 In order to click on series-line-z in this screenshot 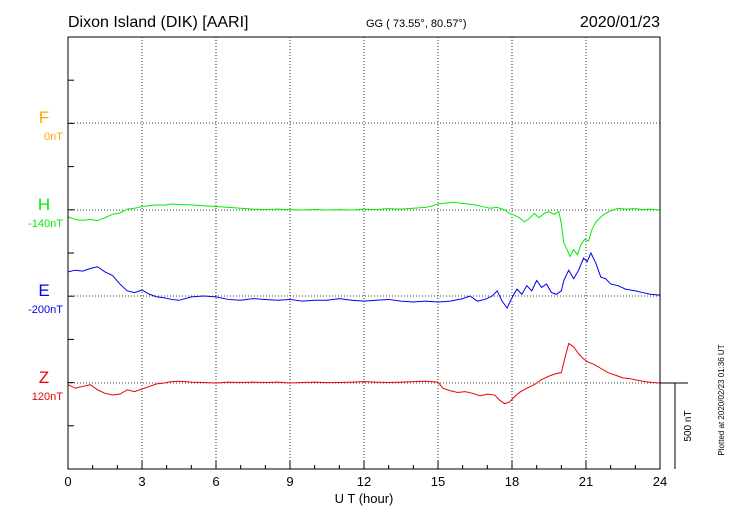, I will do `click(364, 373)`.